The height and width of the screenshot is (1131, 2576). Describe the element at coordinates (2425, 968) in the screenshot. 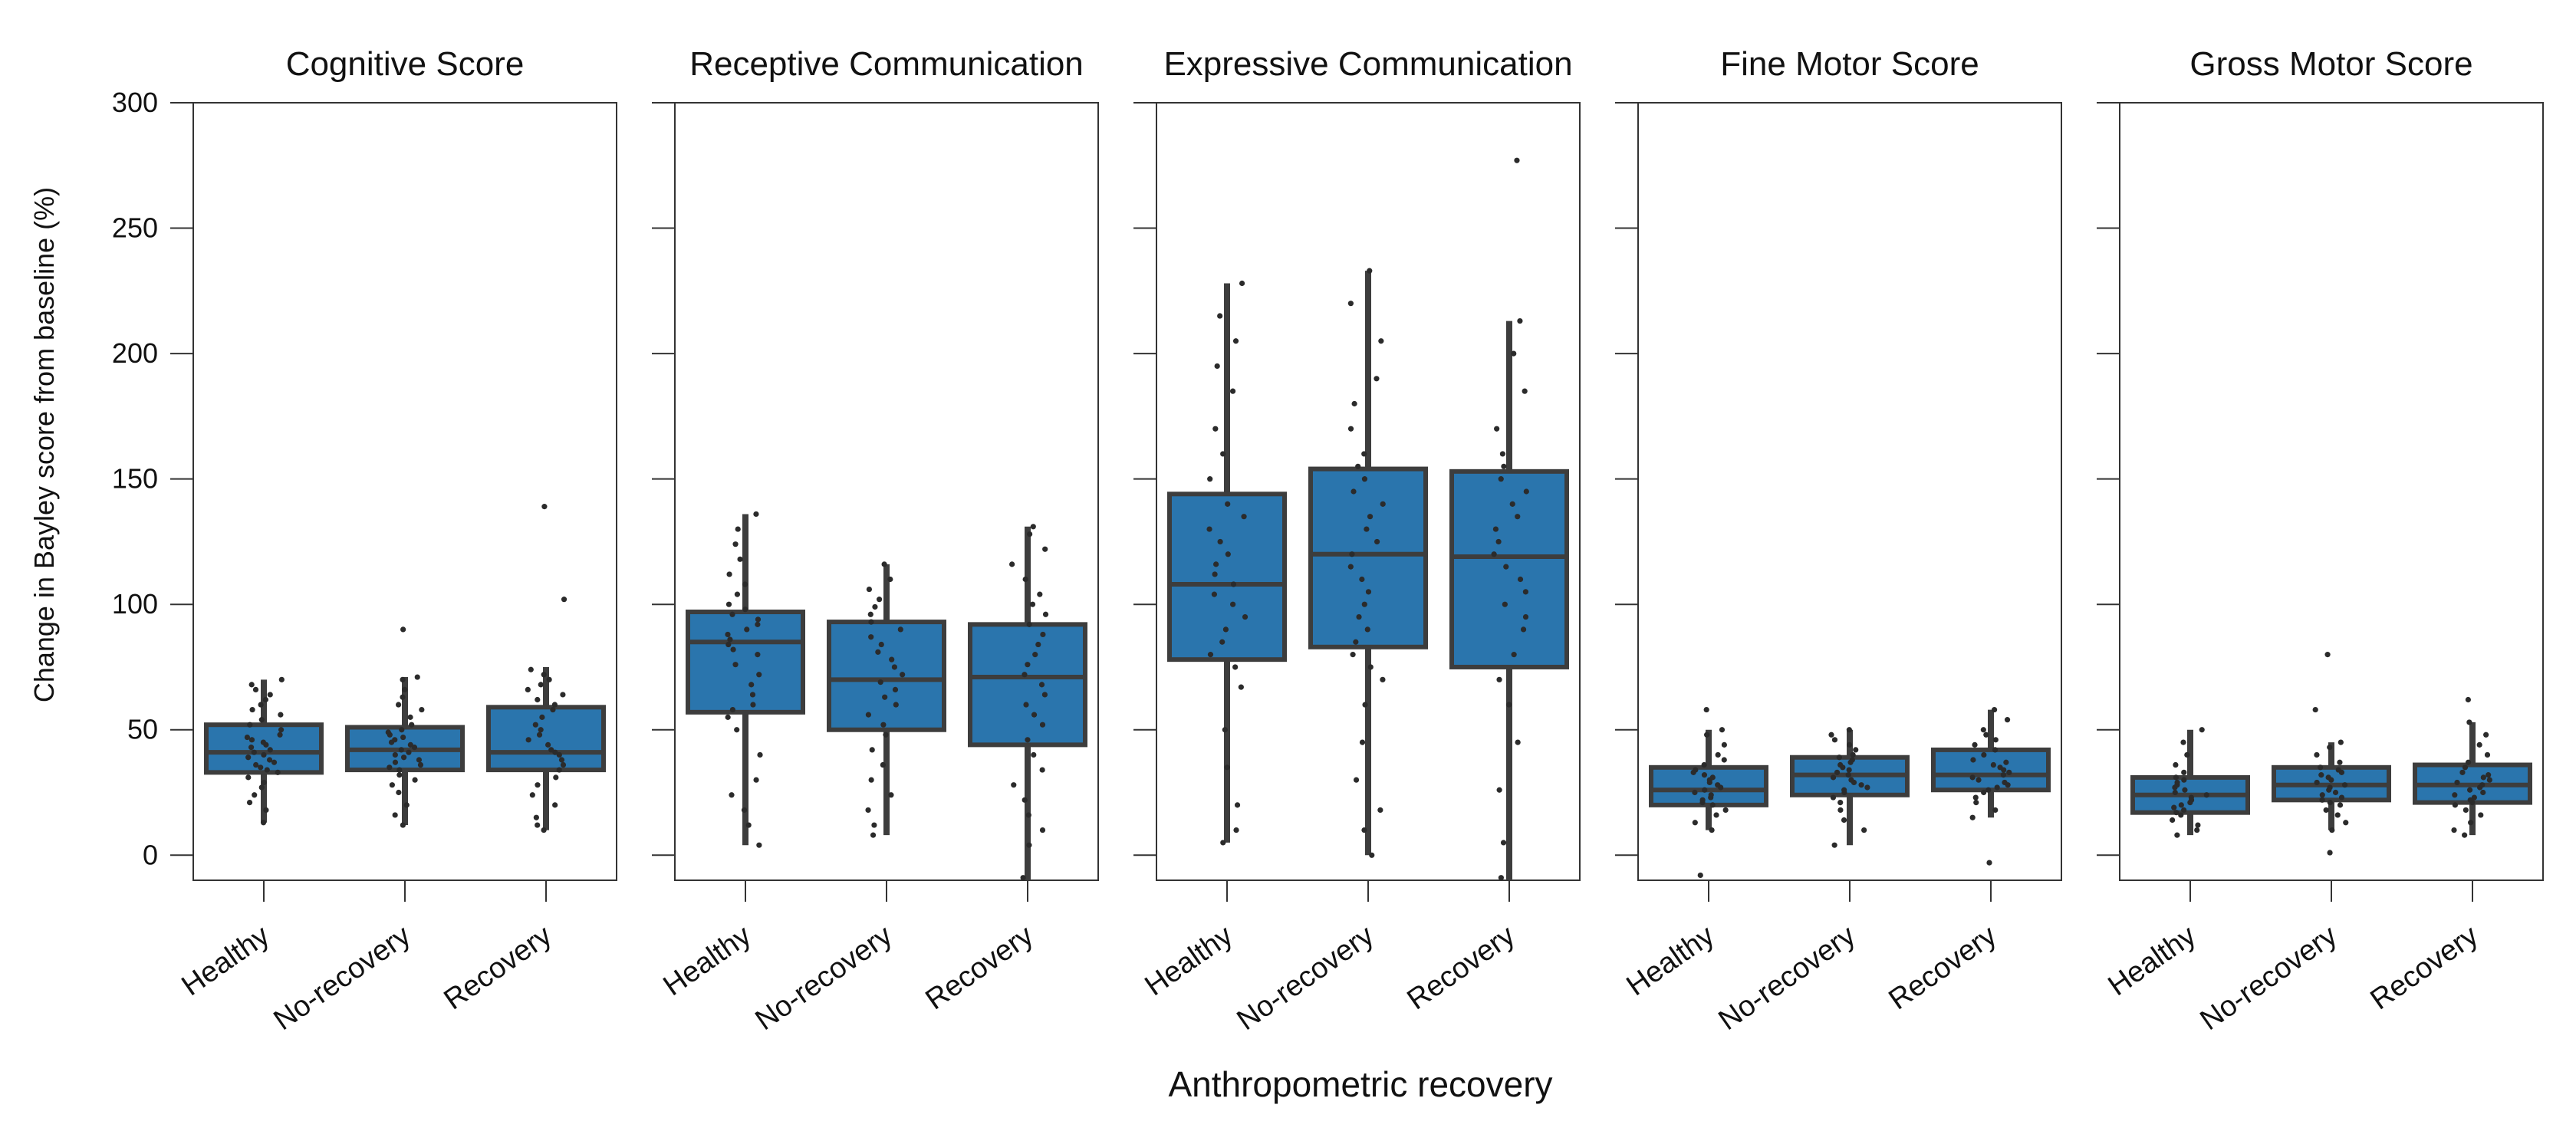

I see `x-tick-label: Recovery` at that location.